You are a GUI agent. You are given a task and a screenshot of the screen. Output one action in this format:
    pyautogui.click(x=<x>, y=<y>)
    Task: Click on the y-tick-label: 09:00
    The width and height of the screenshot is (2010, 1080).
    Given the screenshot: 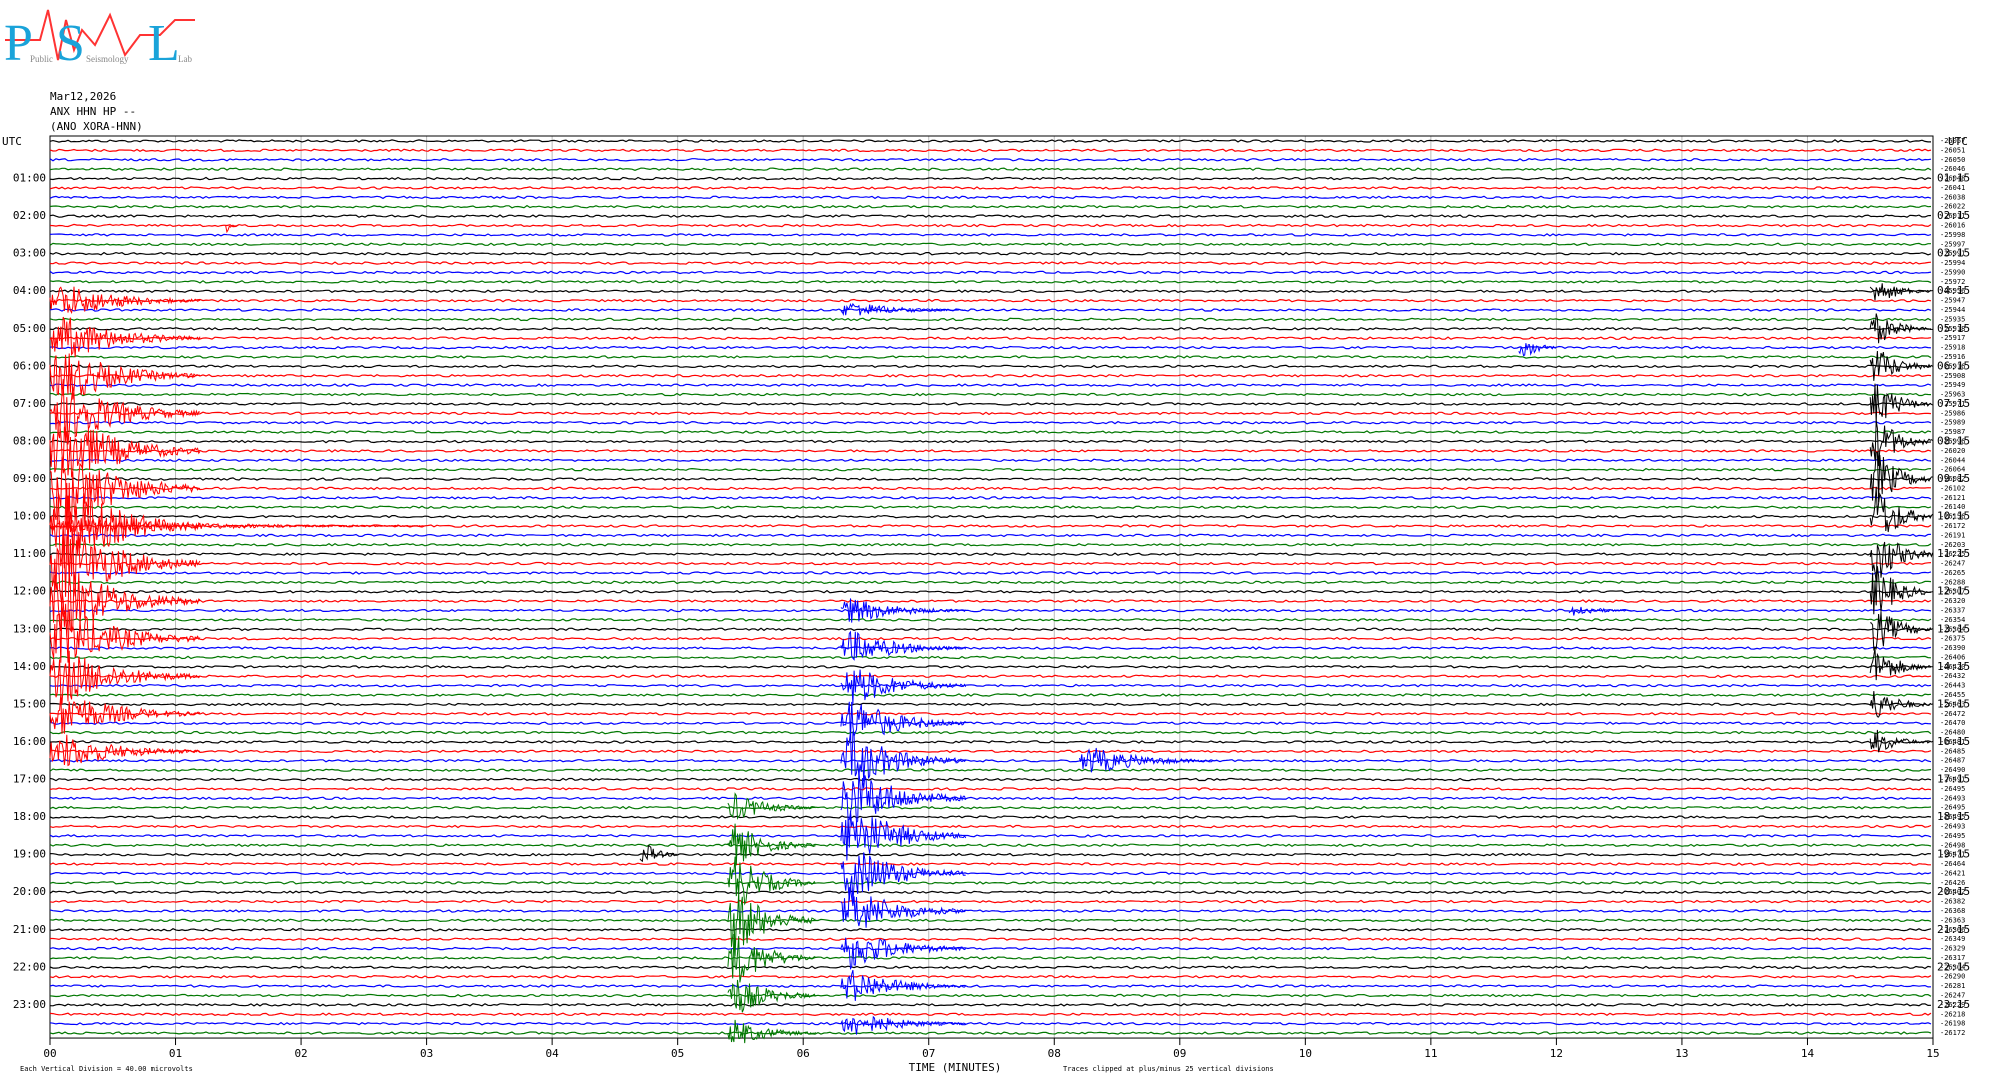 What is the action you would take?
    pyautogui.click(x=29, y=478)
    